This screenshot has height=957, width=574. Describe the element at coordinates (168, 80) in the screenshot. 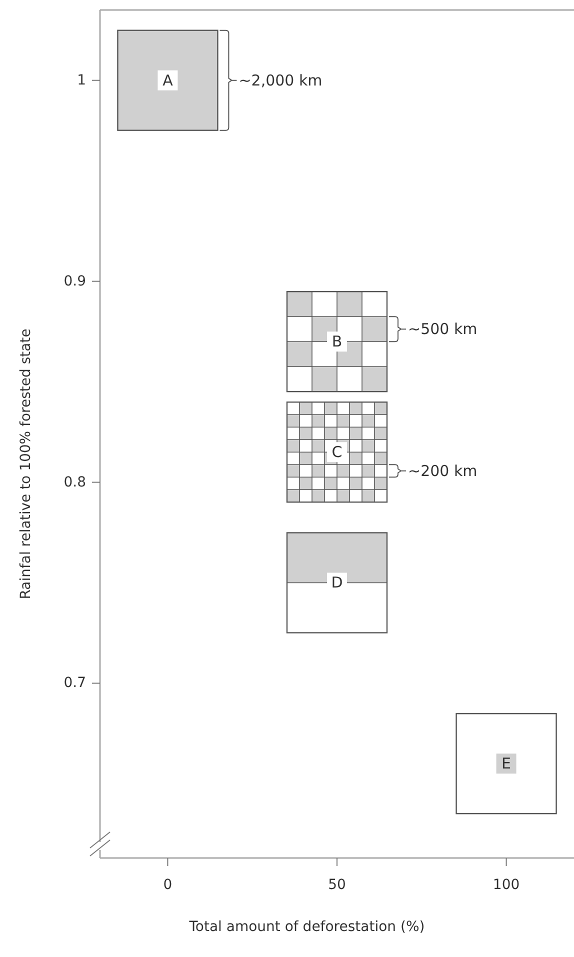

I see `annotation: A` at that location.